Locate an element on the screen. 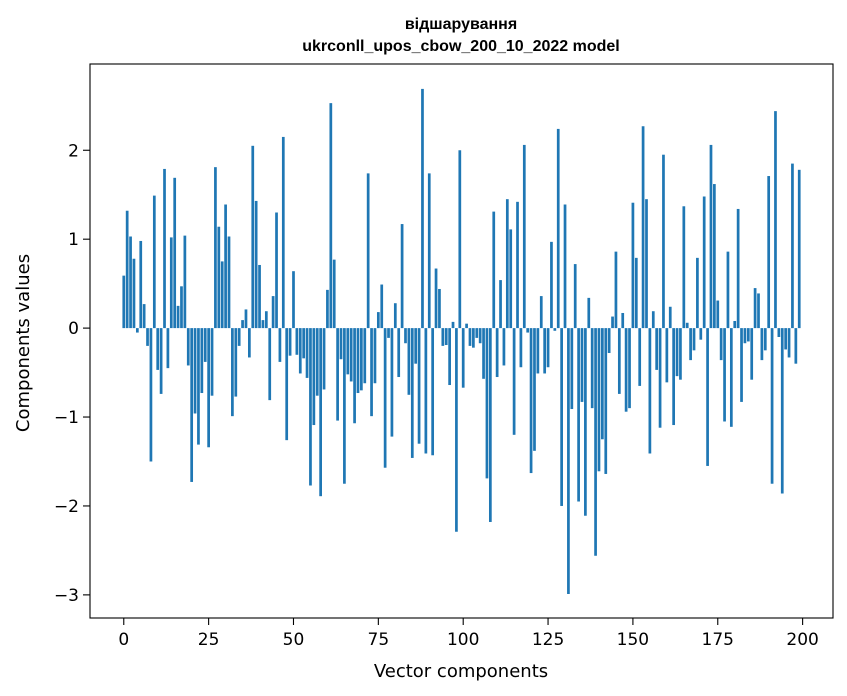 The height and width of the screenshot is (696, 847). x-tick-label: 0 is located at coordinates (123, 640).